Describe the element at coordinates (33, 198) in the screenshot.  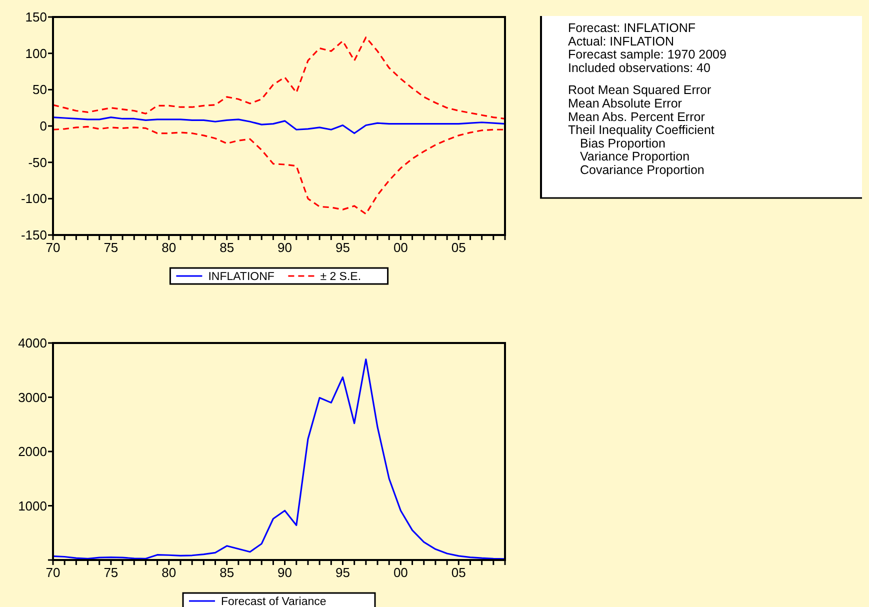
I see `y-tick-label: -100` at that location.